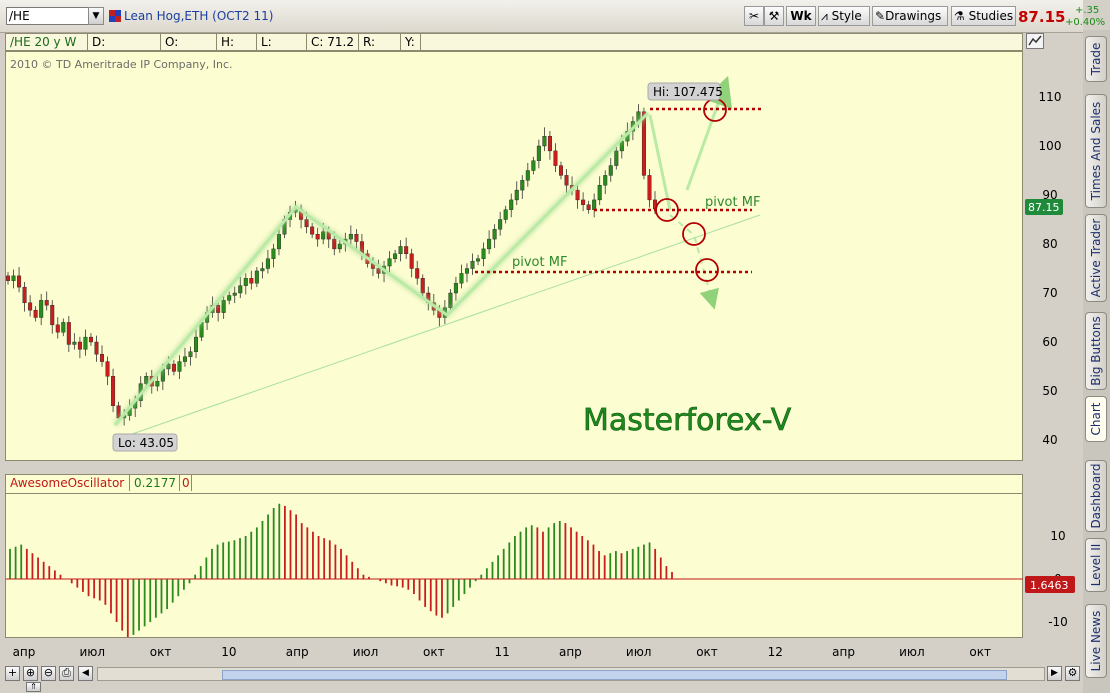  What do you see at coordinates (1057, 536) in the screenshot?
I see `osc-tick-label: 10` at bounding box center [1057, 536].